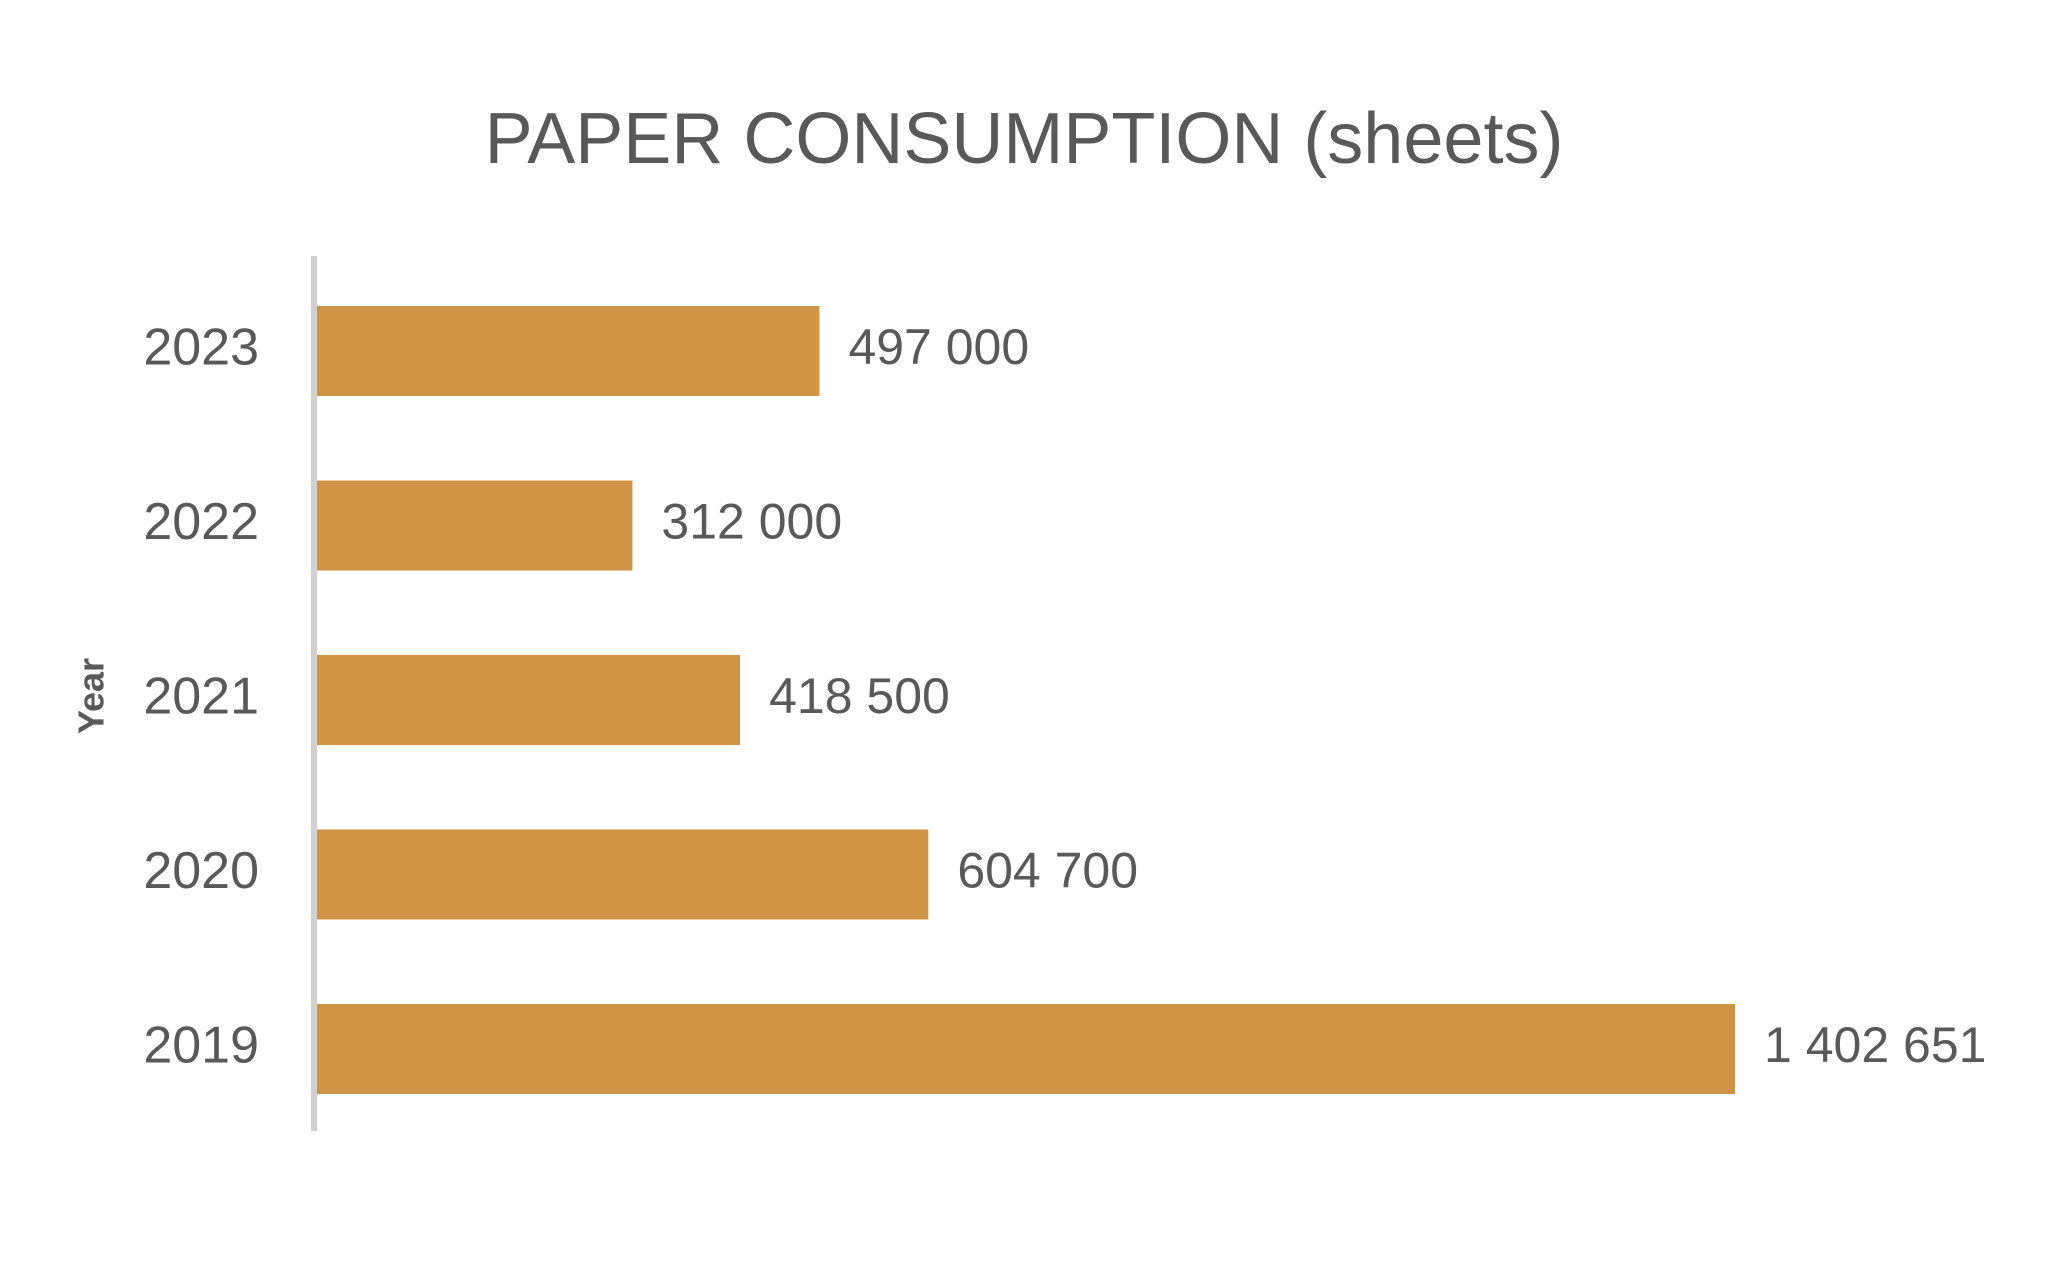 Image resolution: width=2048 pixels, height=1271 pixels. What do you see at coordinates (1047, 871) in the screenshot?
I see `data-label: 604 700` at bounding box center [1047, 871].